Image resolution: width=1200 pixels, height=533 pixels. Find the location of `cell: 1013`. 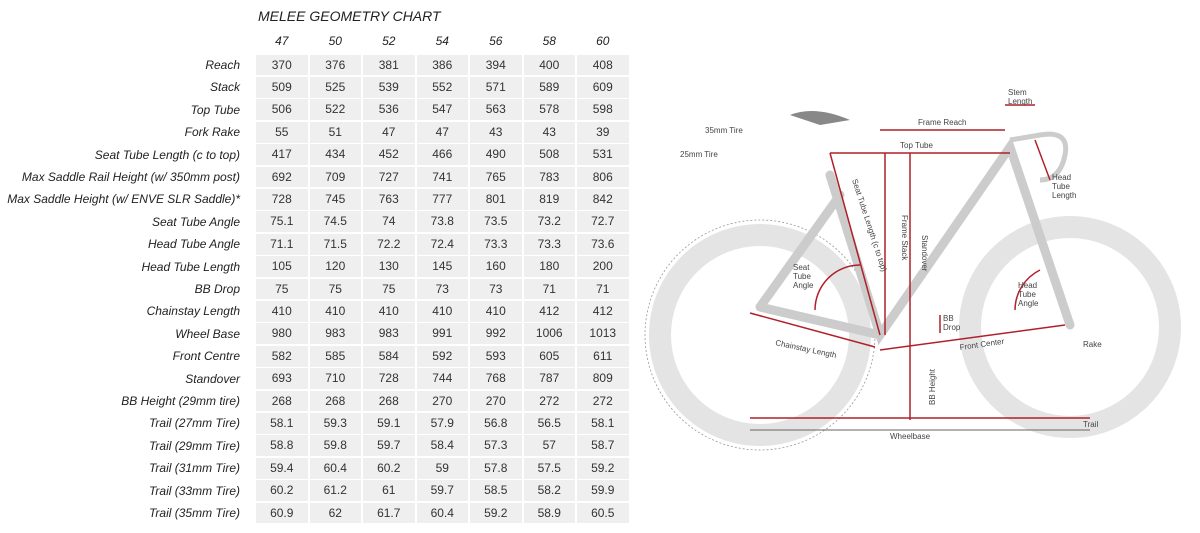

cell: 1013 is located at coordinates (603, 334).